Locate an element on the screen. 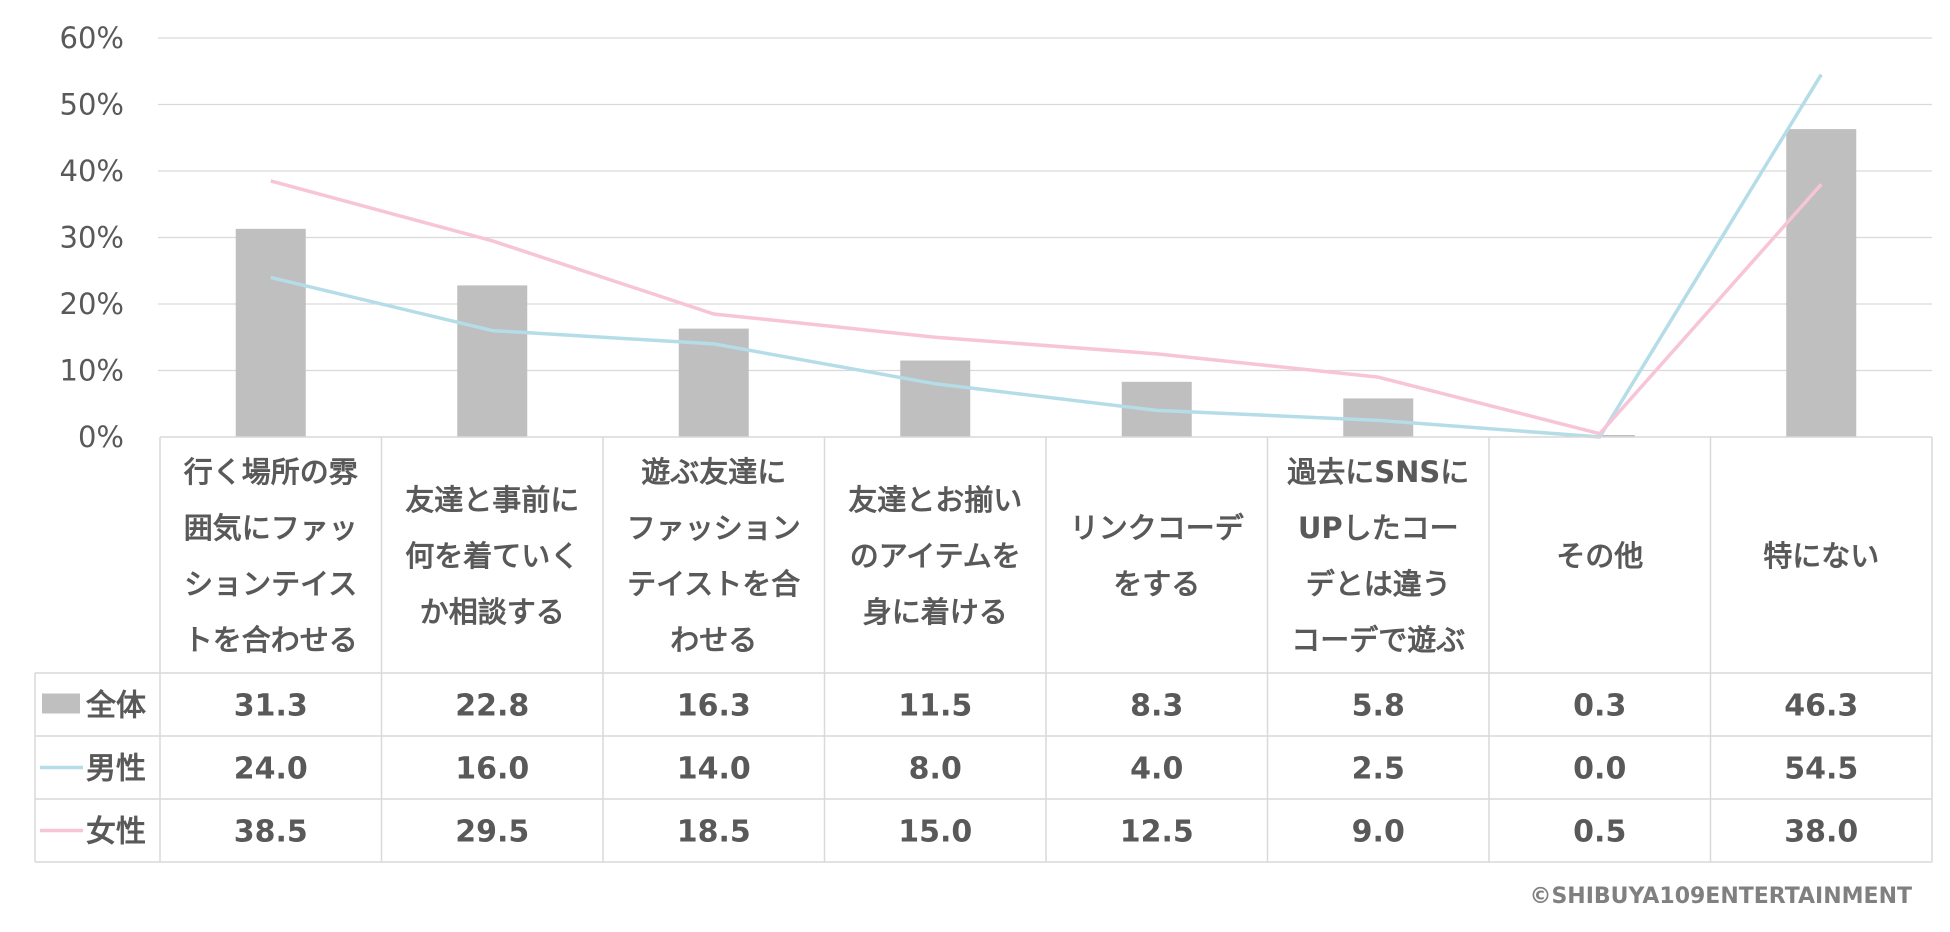  data-label: 29.5 is located at coordinates (492, 832).